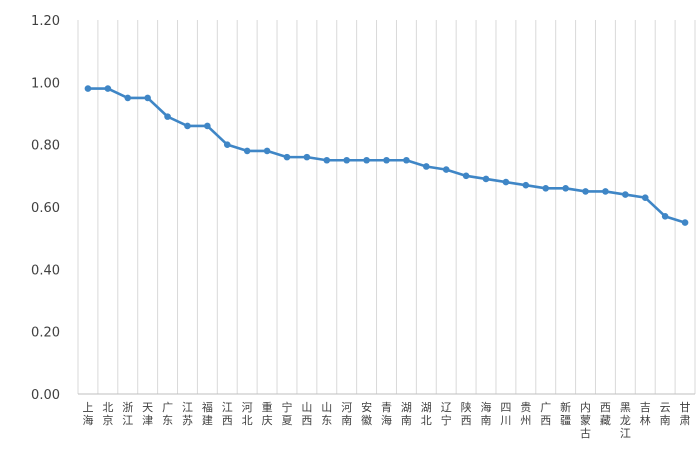 This screenshot has height=450, width=700. I want to click on x-tick-label: 西藏, so click(605, 414).